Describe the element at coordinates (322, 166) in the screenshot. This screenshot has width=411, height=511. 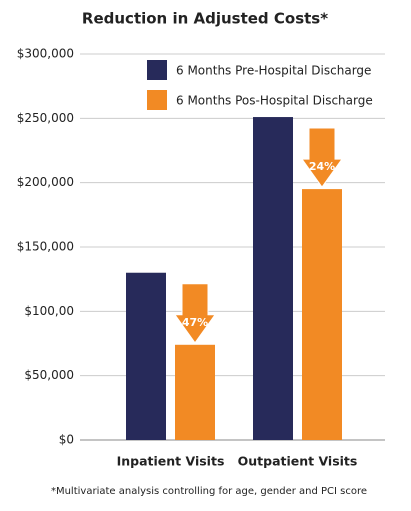
I see `annotation: 24%` at that location.